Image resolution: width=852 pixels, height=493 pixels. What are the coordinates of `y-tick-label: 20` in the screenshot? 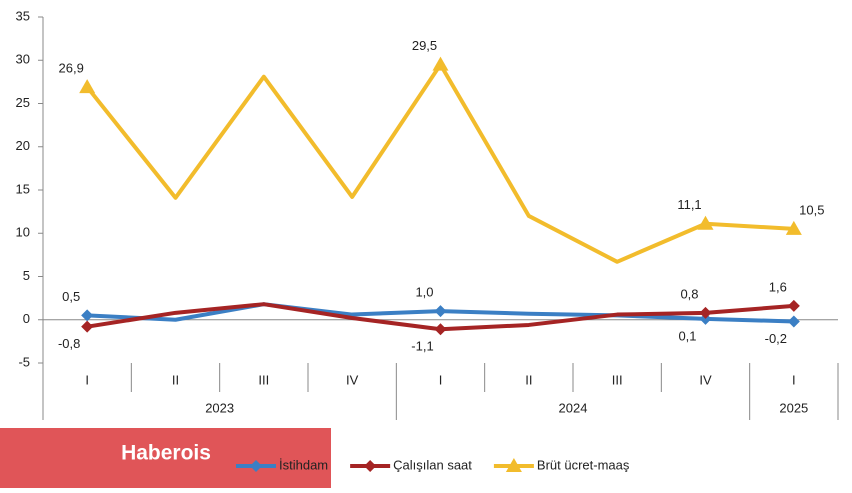 It's located at (23, 145).